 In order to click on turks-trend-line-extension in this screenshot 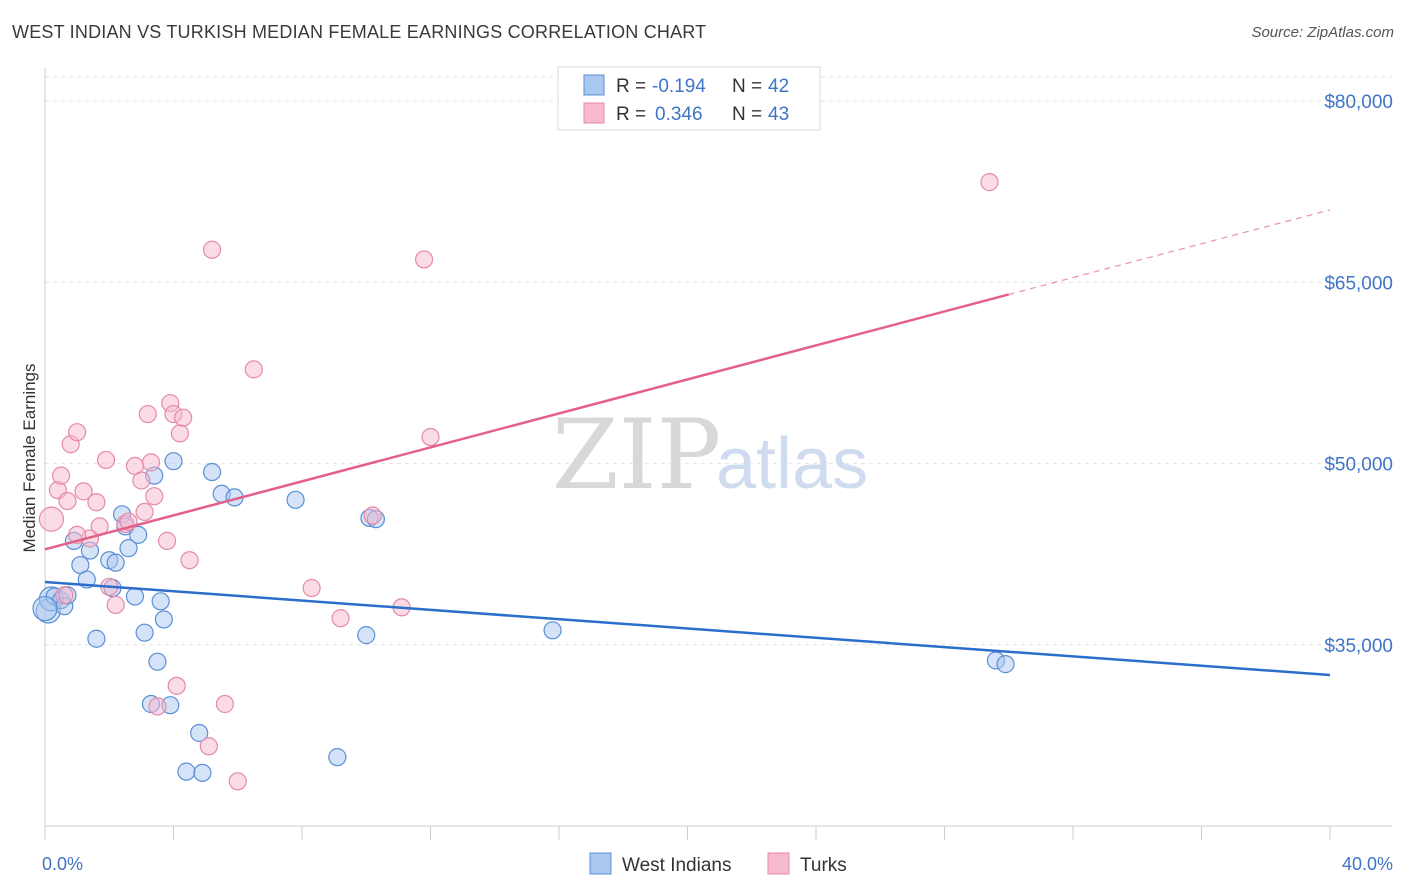, I will do `click(1169, 252)`.